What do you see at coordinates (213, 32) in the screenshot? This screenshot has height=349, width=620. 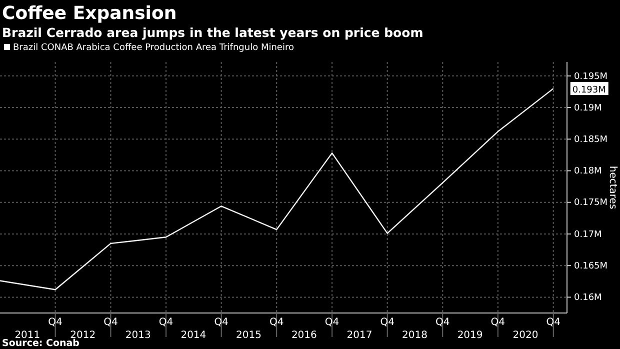 I see `chart-subtitle: Brazil Cerrado area jumps in the latest years on price boom` at bounding box center [213, 32].